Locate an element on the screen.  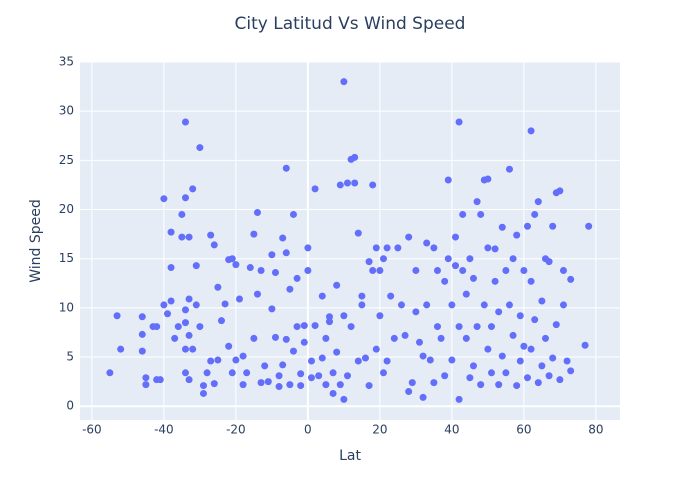
x-tick-label: 60 is located at coordinates (523, 430).